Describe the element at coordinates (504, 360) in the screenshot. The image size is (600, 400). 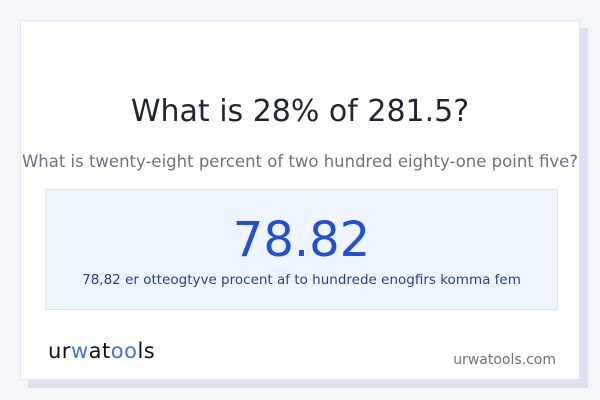
I see `site-domain: urwatools.com` at that location.